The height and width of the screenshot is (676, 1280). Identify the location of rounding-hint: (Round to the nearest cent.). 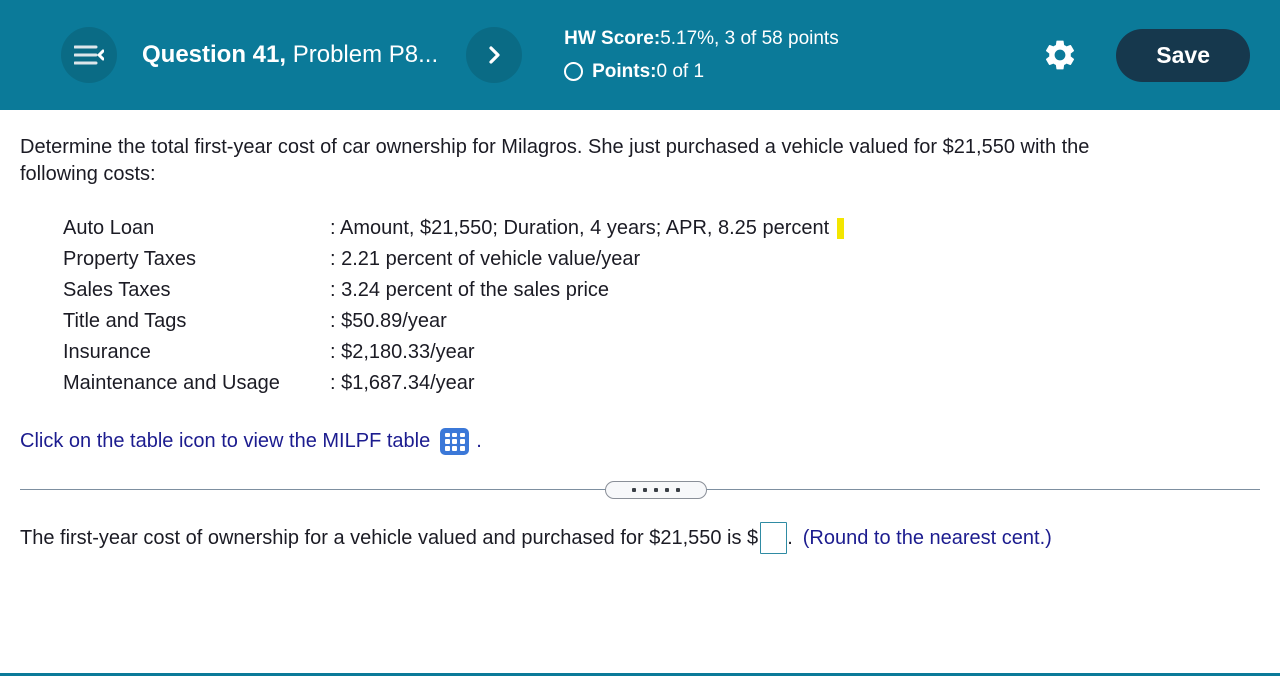
(927, 537).